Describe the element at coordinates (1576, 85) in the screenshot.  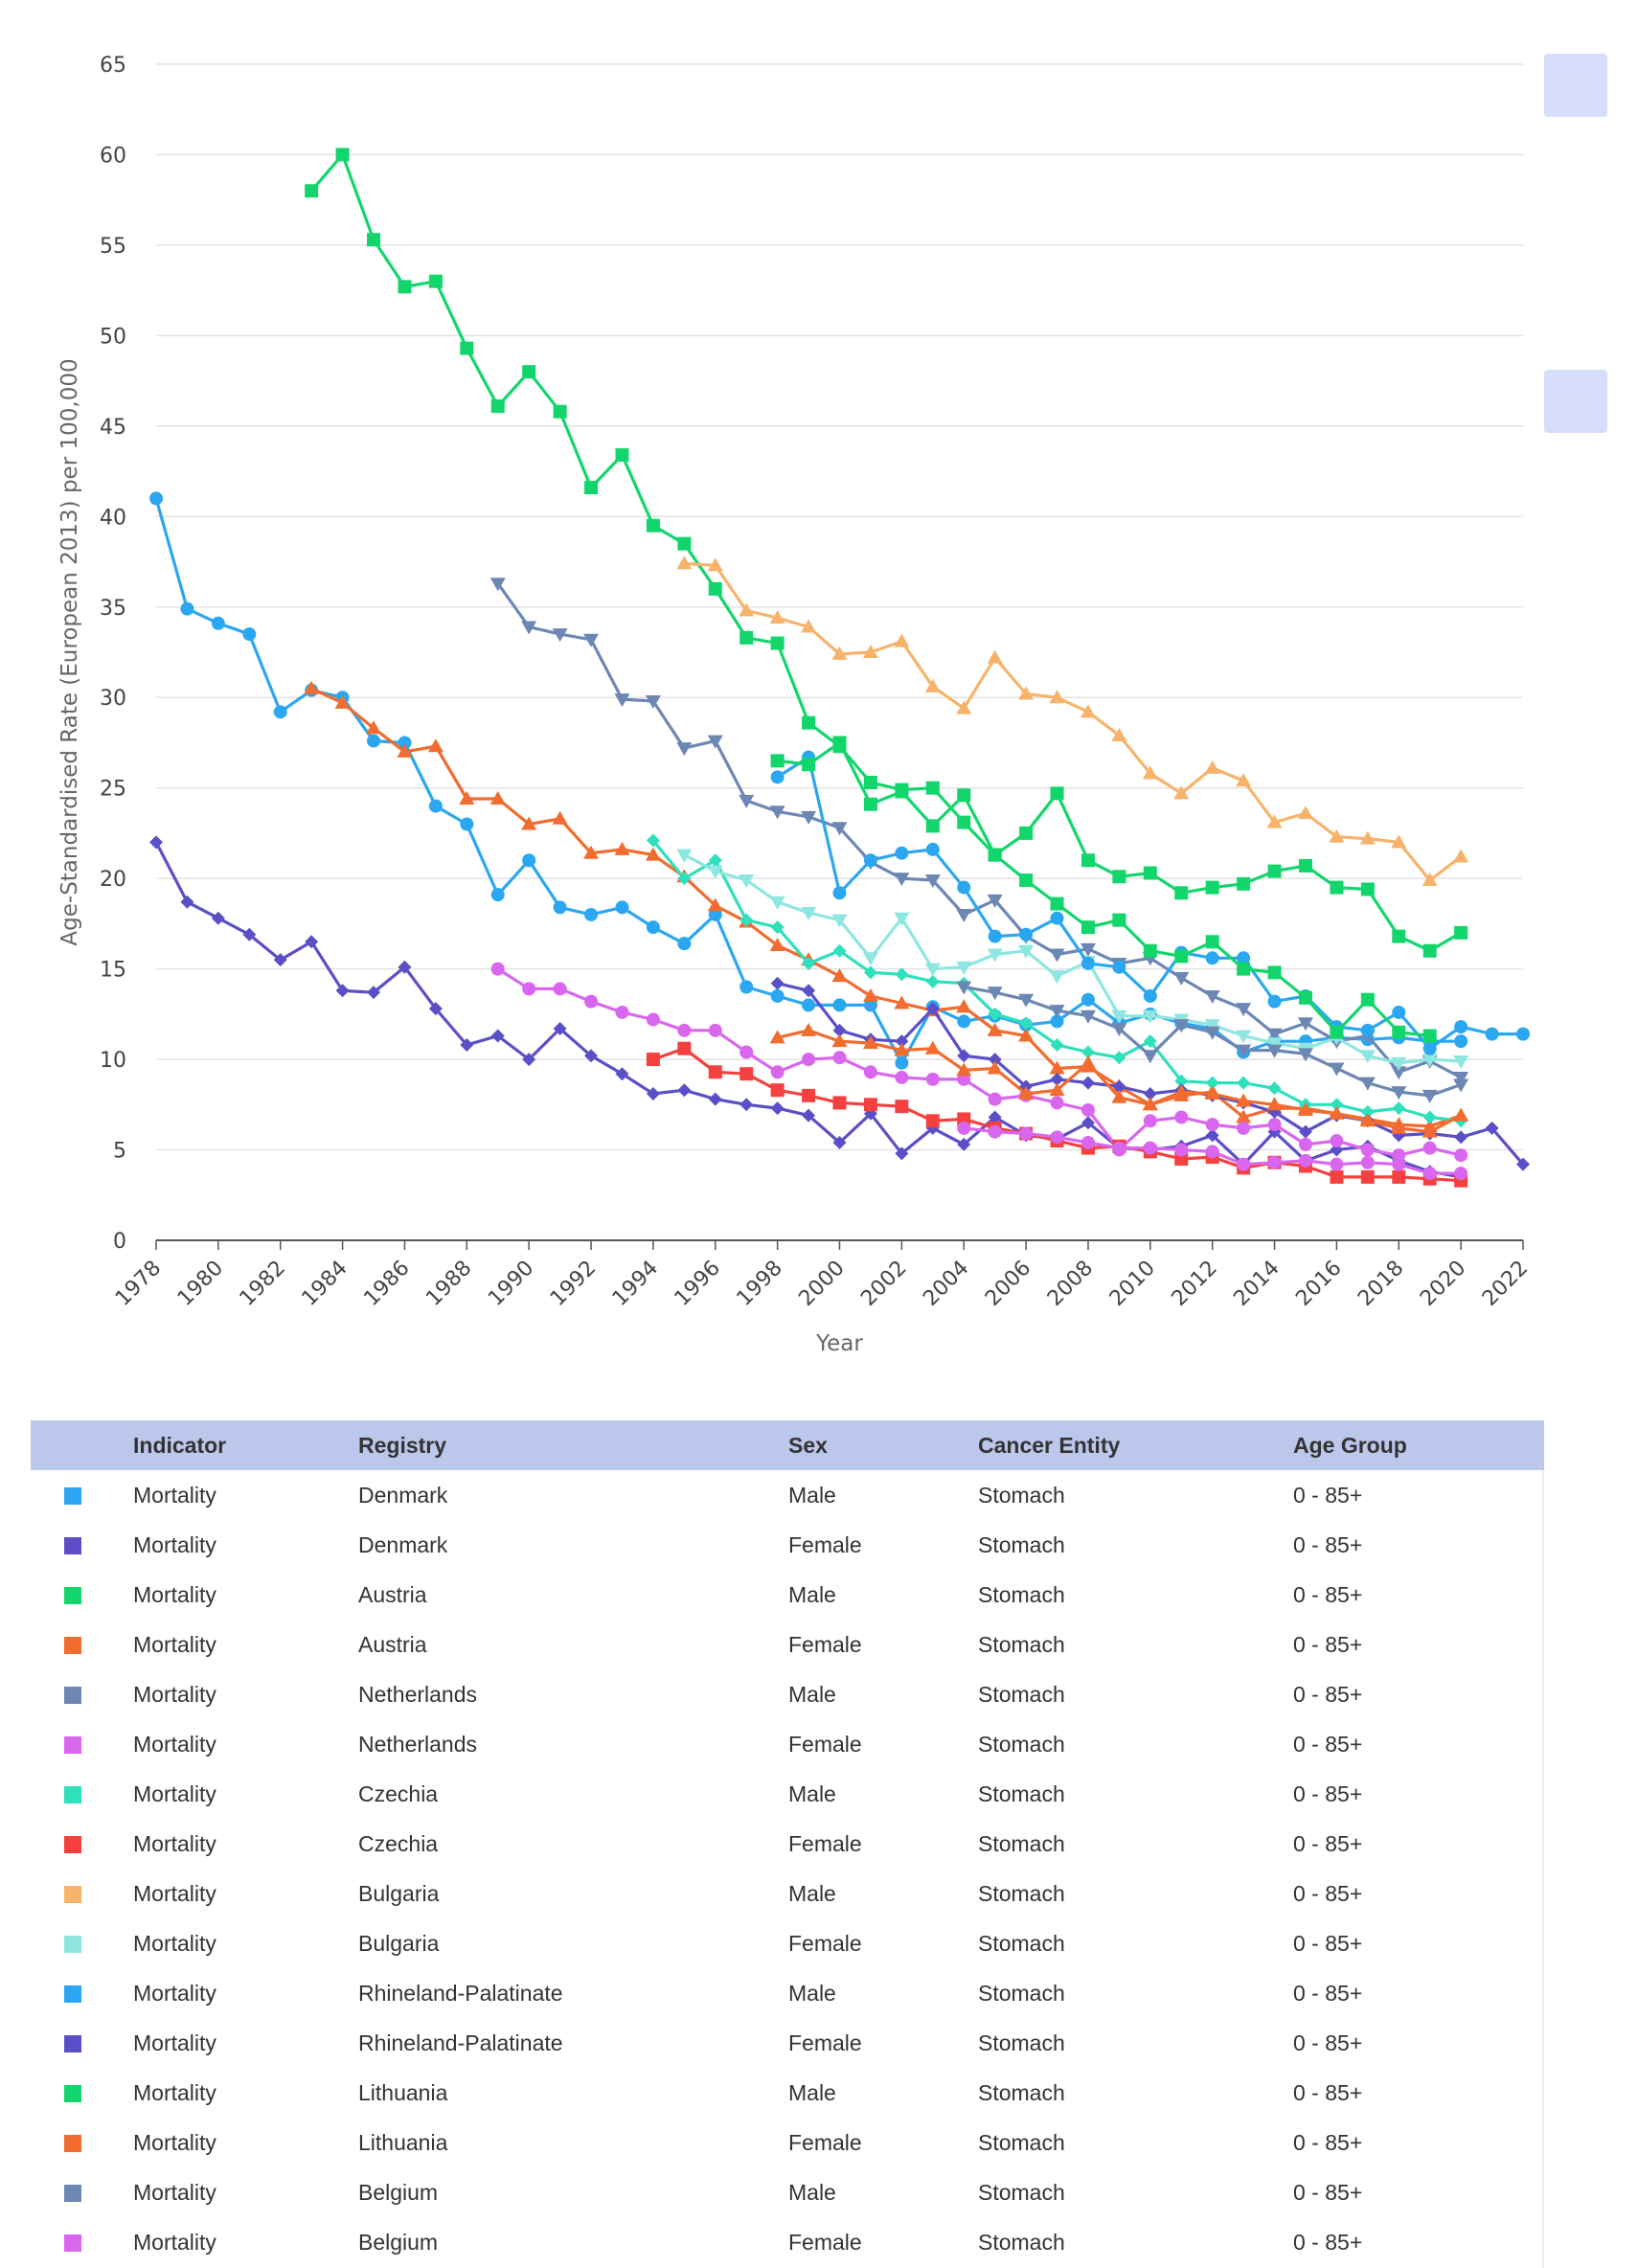
I see `chart-menu-button` at that location.